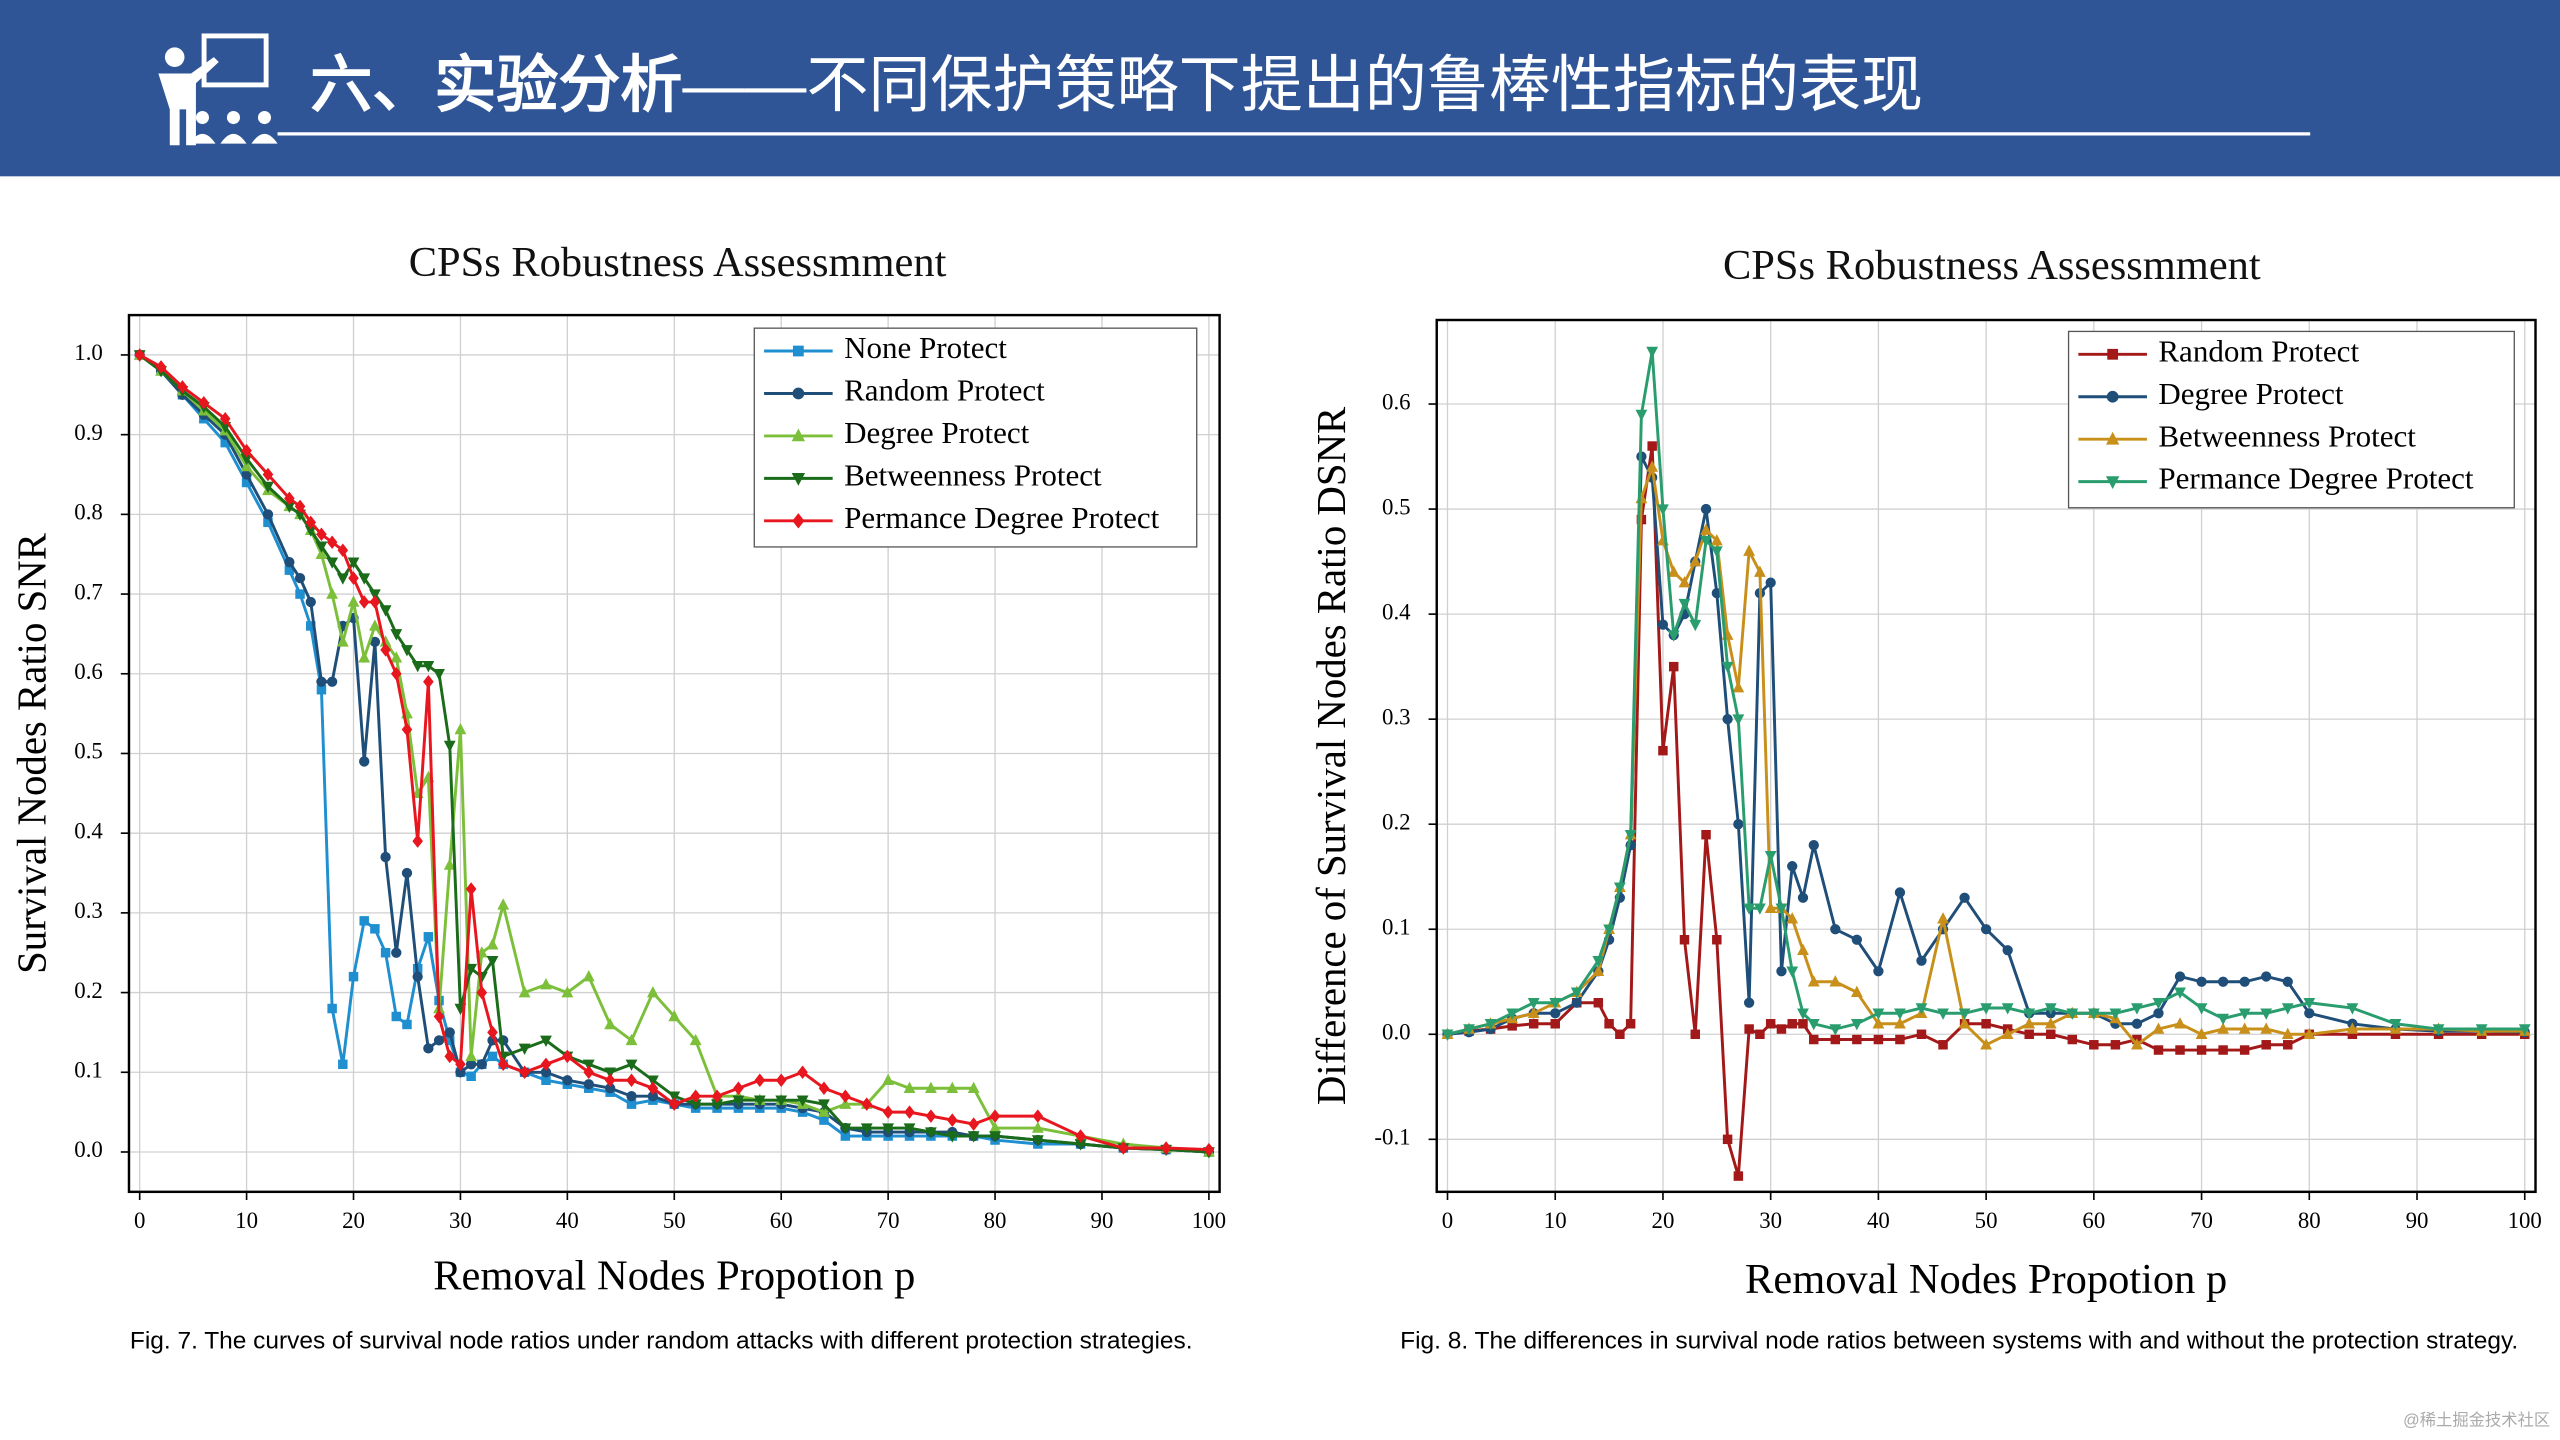 The height and width of the screenshot is (1440, 2560). I want to click on y-tick-label: 0.2, so click(1396, 821).